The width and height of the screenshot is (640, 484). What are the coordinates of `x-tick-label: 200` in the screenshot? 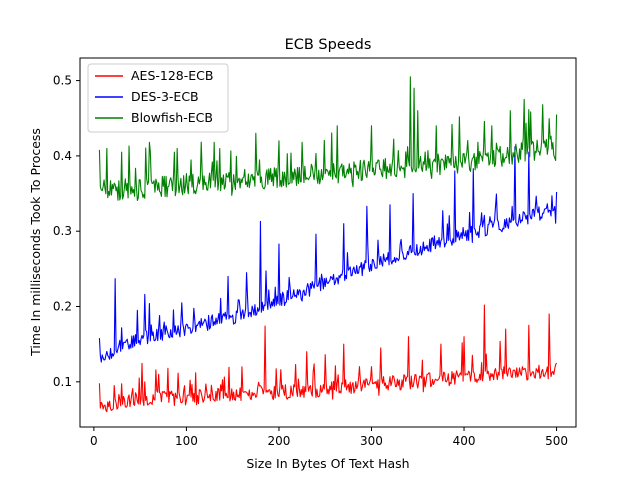 It's located at (279, 441).